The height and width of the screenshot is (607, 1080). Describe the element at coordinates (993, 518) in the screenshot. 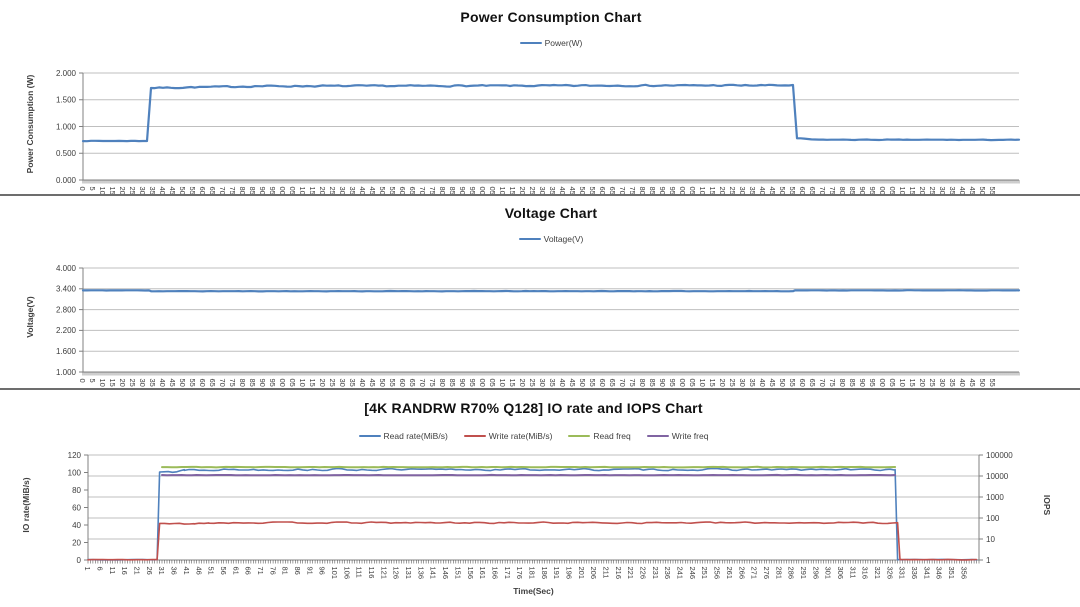

I see `svg-text: 100` at that location.